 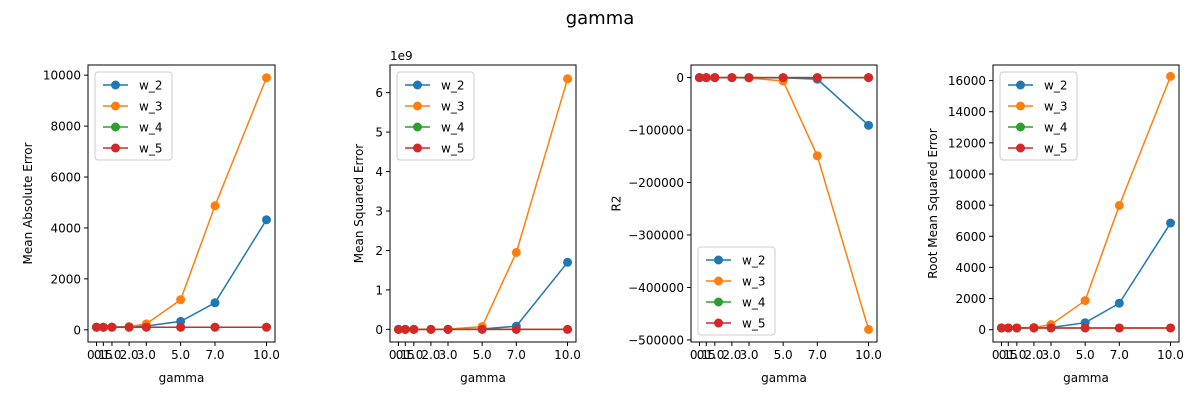 I want to click on y-tick-label: 12000, so click(x=967, y=143).